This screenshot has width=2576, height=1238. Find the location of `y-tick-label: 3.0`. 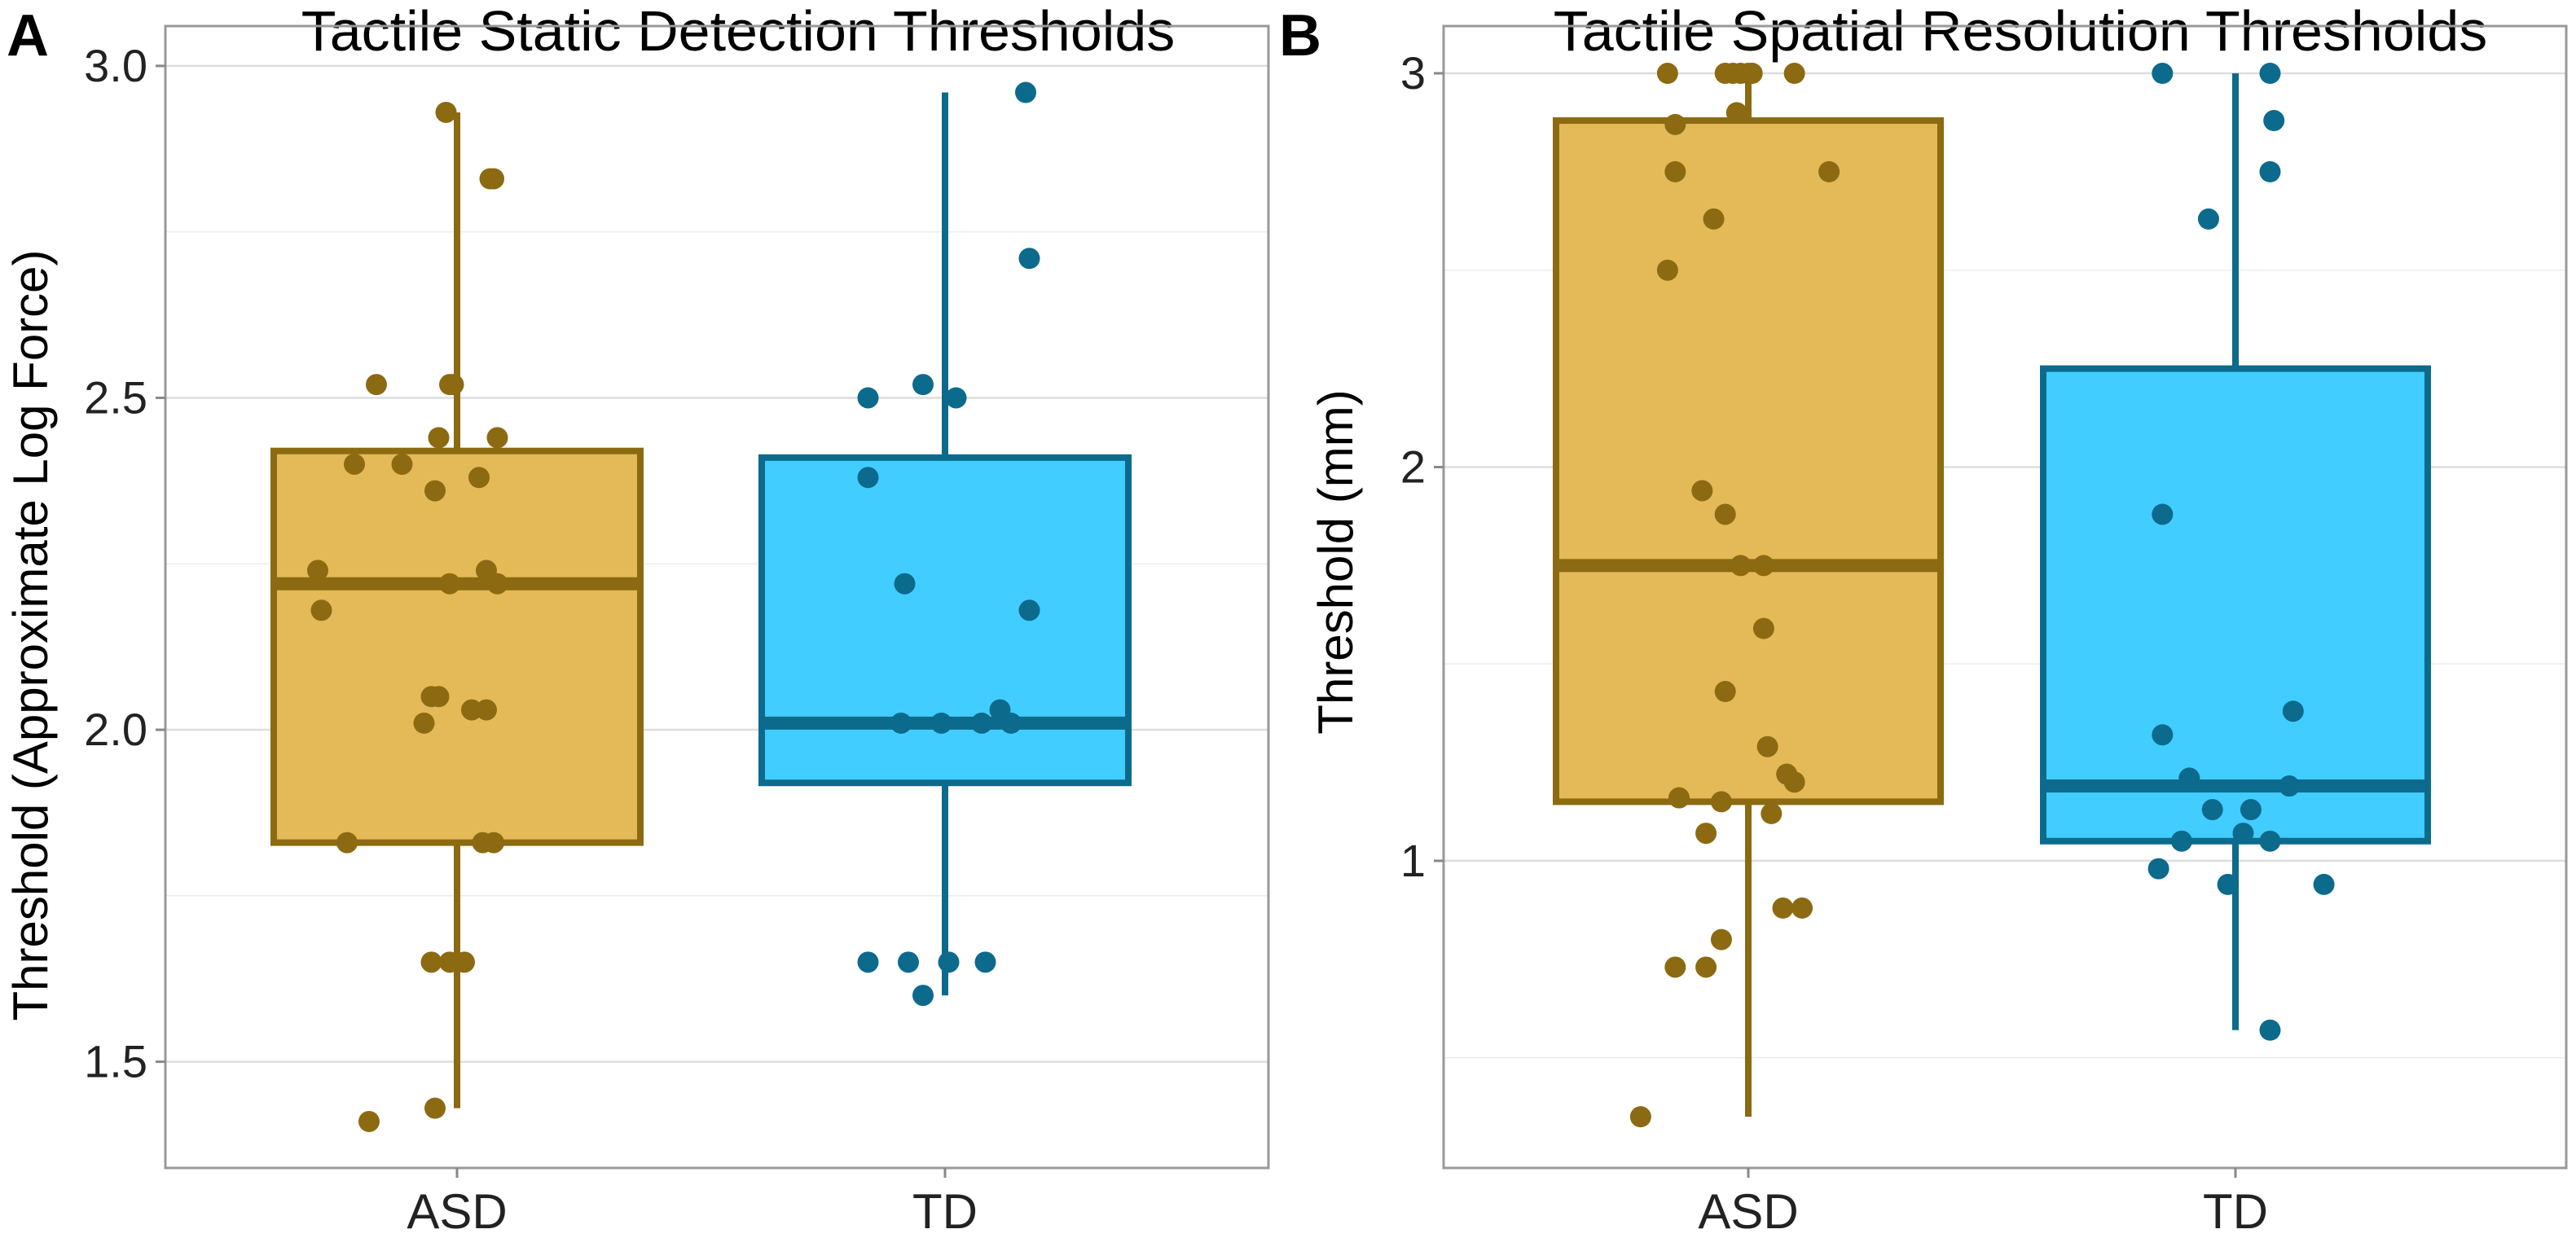

y-tick-label: 3.0 is located at coordinates (115, 65).